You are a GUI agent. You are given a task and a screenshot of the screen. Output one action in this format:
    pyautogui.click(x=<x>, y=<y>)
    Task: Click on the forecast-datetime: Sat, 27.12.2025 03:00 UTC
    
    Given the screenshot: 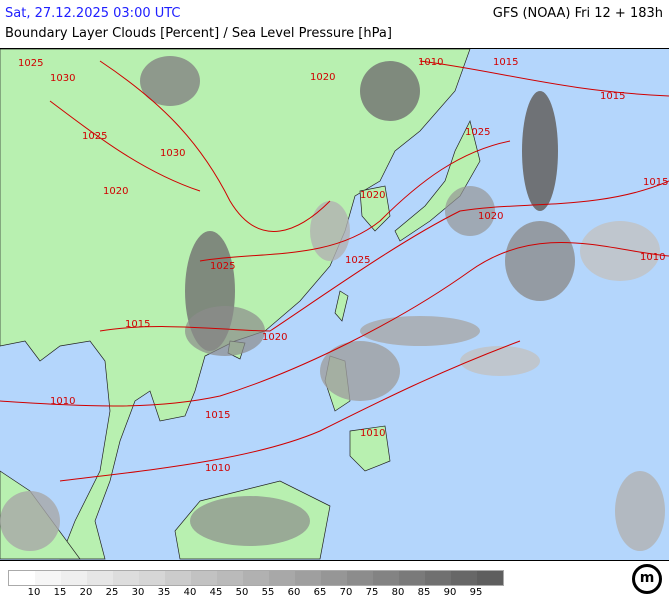 What is the action you would take?
    pyautogui.click(x=93, y=13)
    